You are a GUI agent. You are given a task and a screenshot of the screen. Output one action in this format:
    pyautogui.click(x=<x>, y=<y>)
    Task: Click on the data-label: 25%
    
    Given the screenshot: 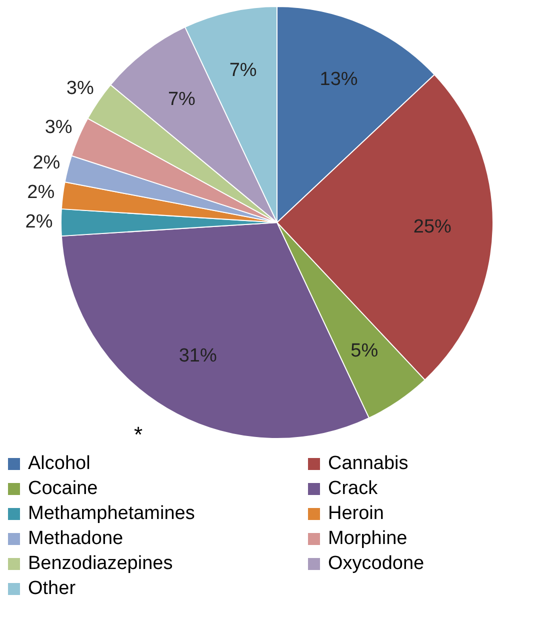 What is the action you would take?
    pyautogui.click(x=432, y=227)
    